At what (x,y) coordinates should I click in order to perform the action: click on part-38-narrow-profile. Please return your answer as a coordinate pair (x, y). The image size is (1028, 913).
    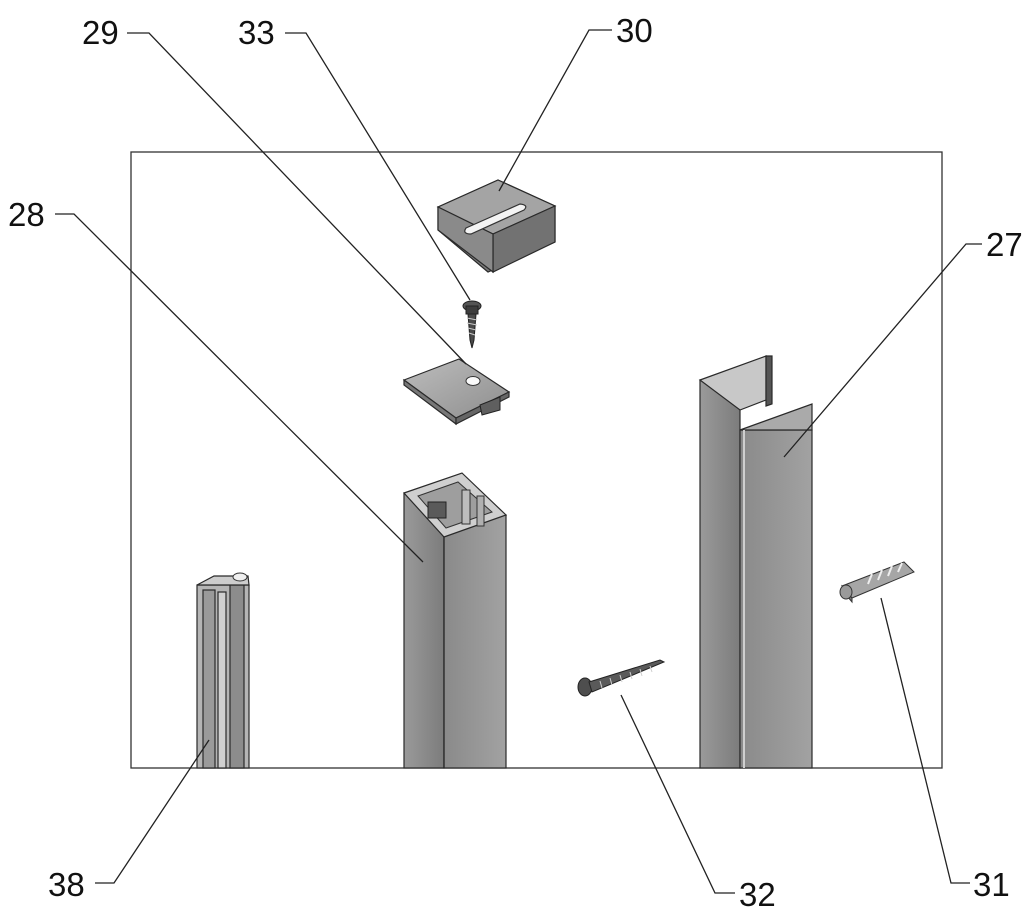
    Looking at the image, I should click on (223, 670).